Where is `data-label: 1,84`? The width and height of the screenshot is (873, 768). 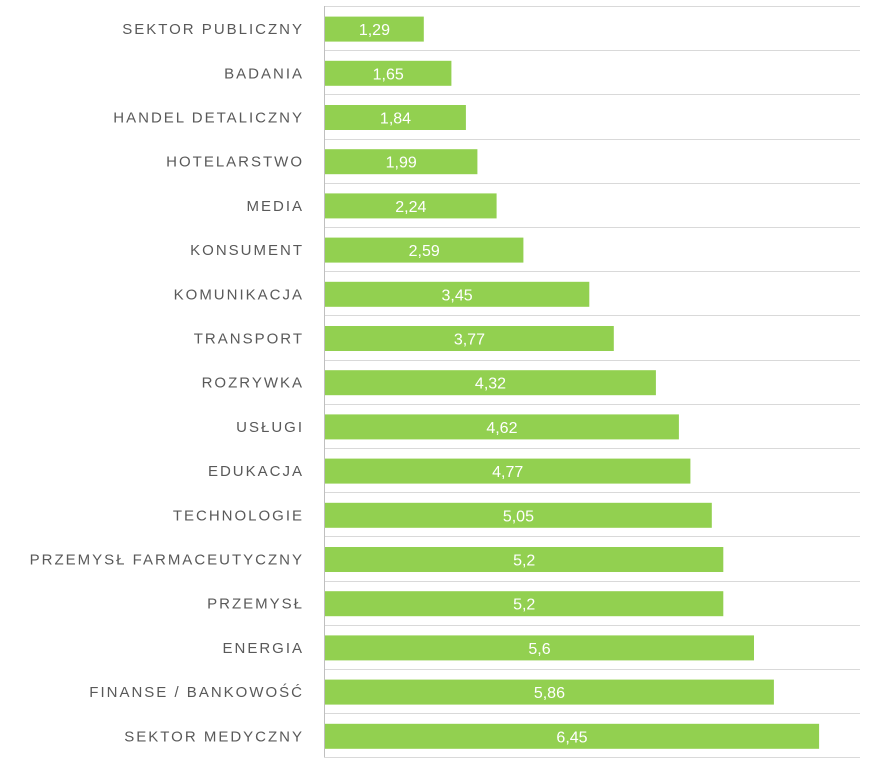 data-label: 1,84 is located at coordinates (395, 119).